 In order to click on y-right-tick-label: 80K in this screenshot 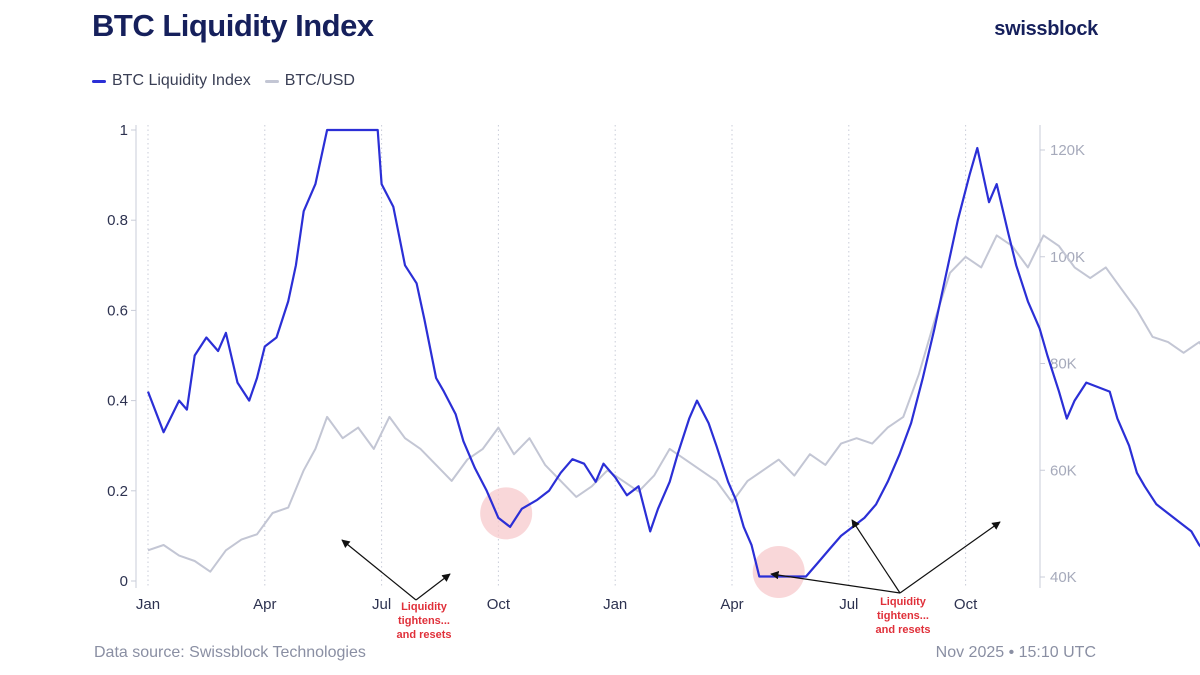, I will do `click(1063, 364)`.